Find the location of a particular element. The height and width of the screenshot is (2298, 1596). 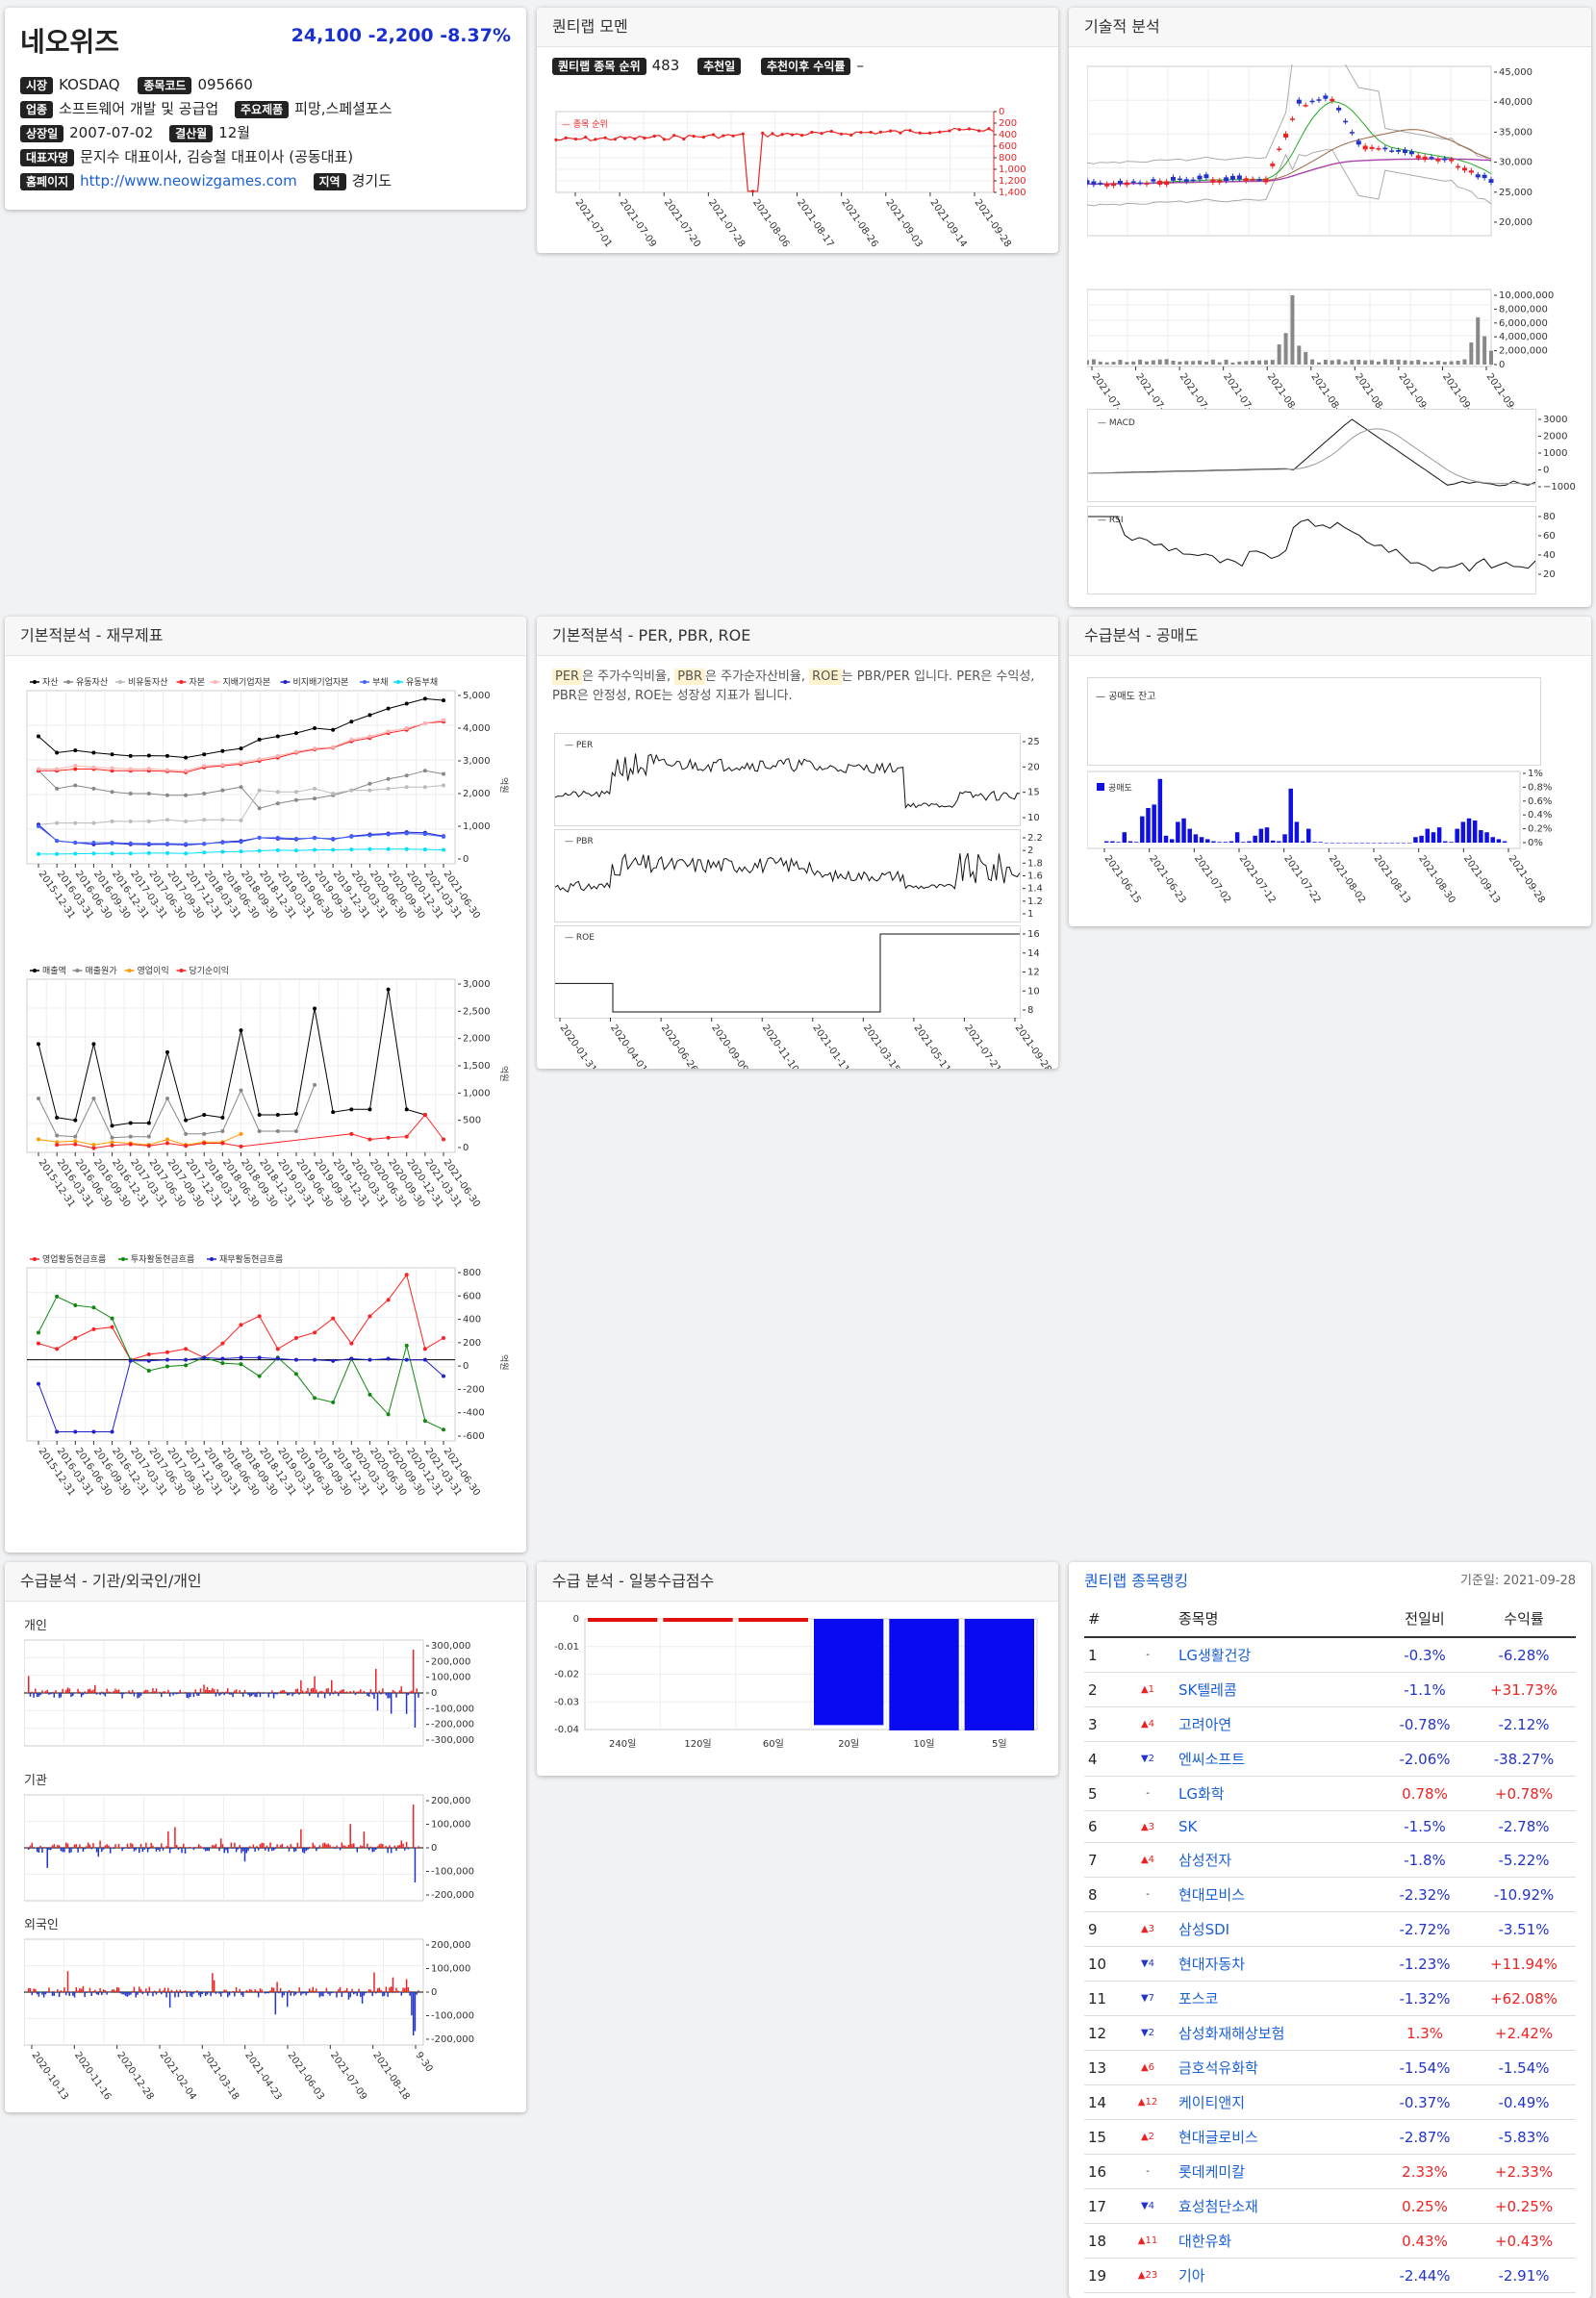

daily-score-bar is located at coordinates (623, 1620).